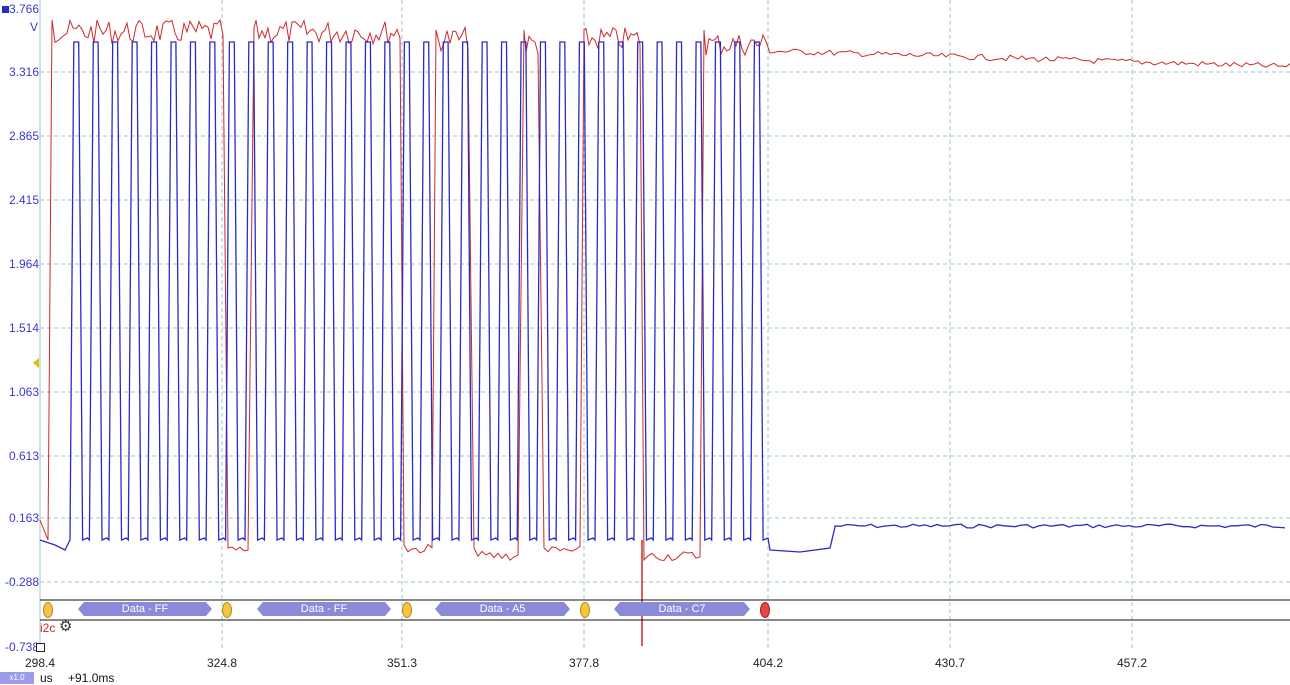  I want to click on trigger-arrow-icon, so click(36, 363).